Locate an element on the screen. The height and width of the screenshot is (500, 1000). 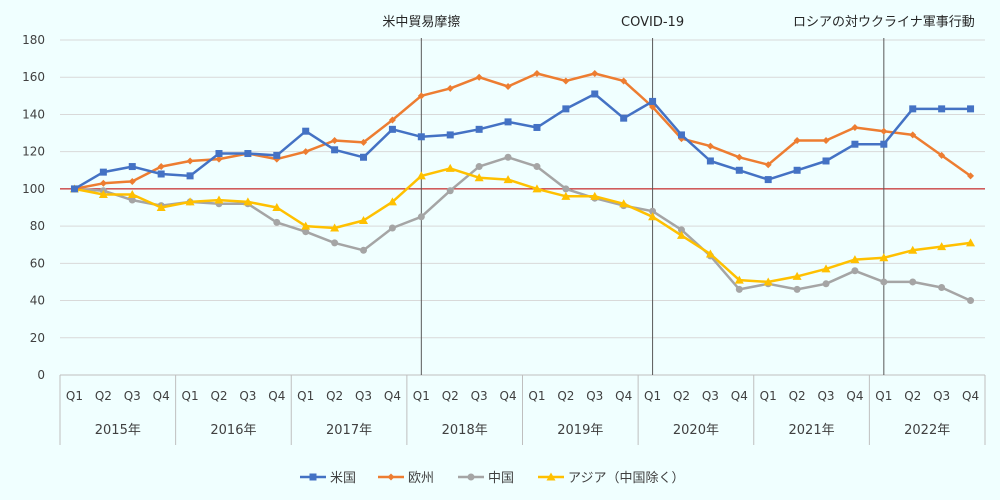
legend-label: アジア（中国除く） is located at coordinates (626, 478).